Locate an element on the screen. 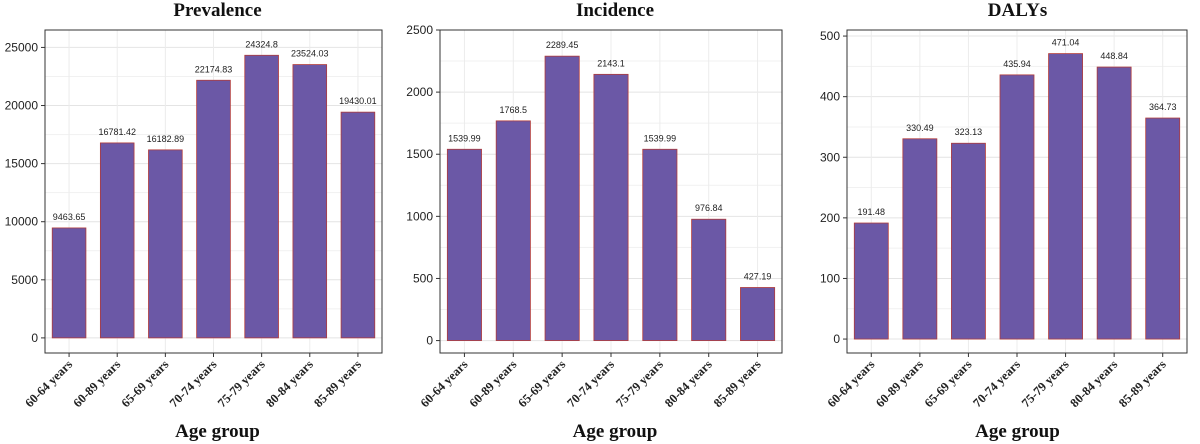 The height and width of the screenshot is (444, 1200). y-axis: 0 100 200 300 400 500 is located at coordinates (833, 187).